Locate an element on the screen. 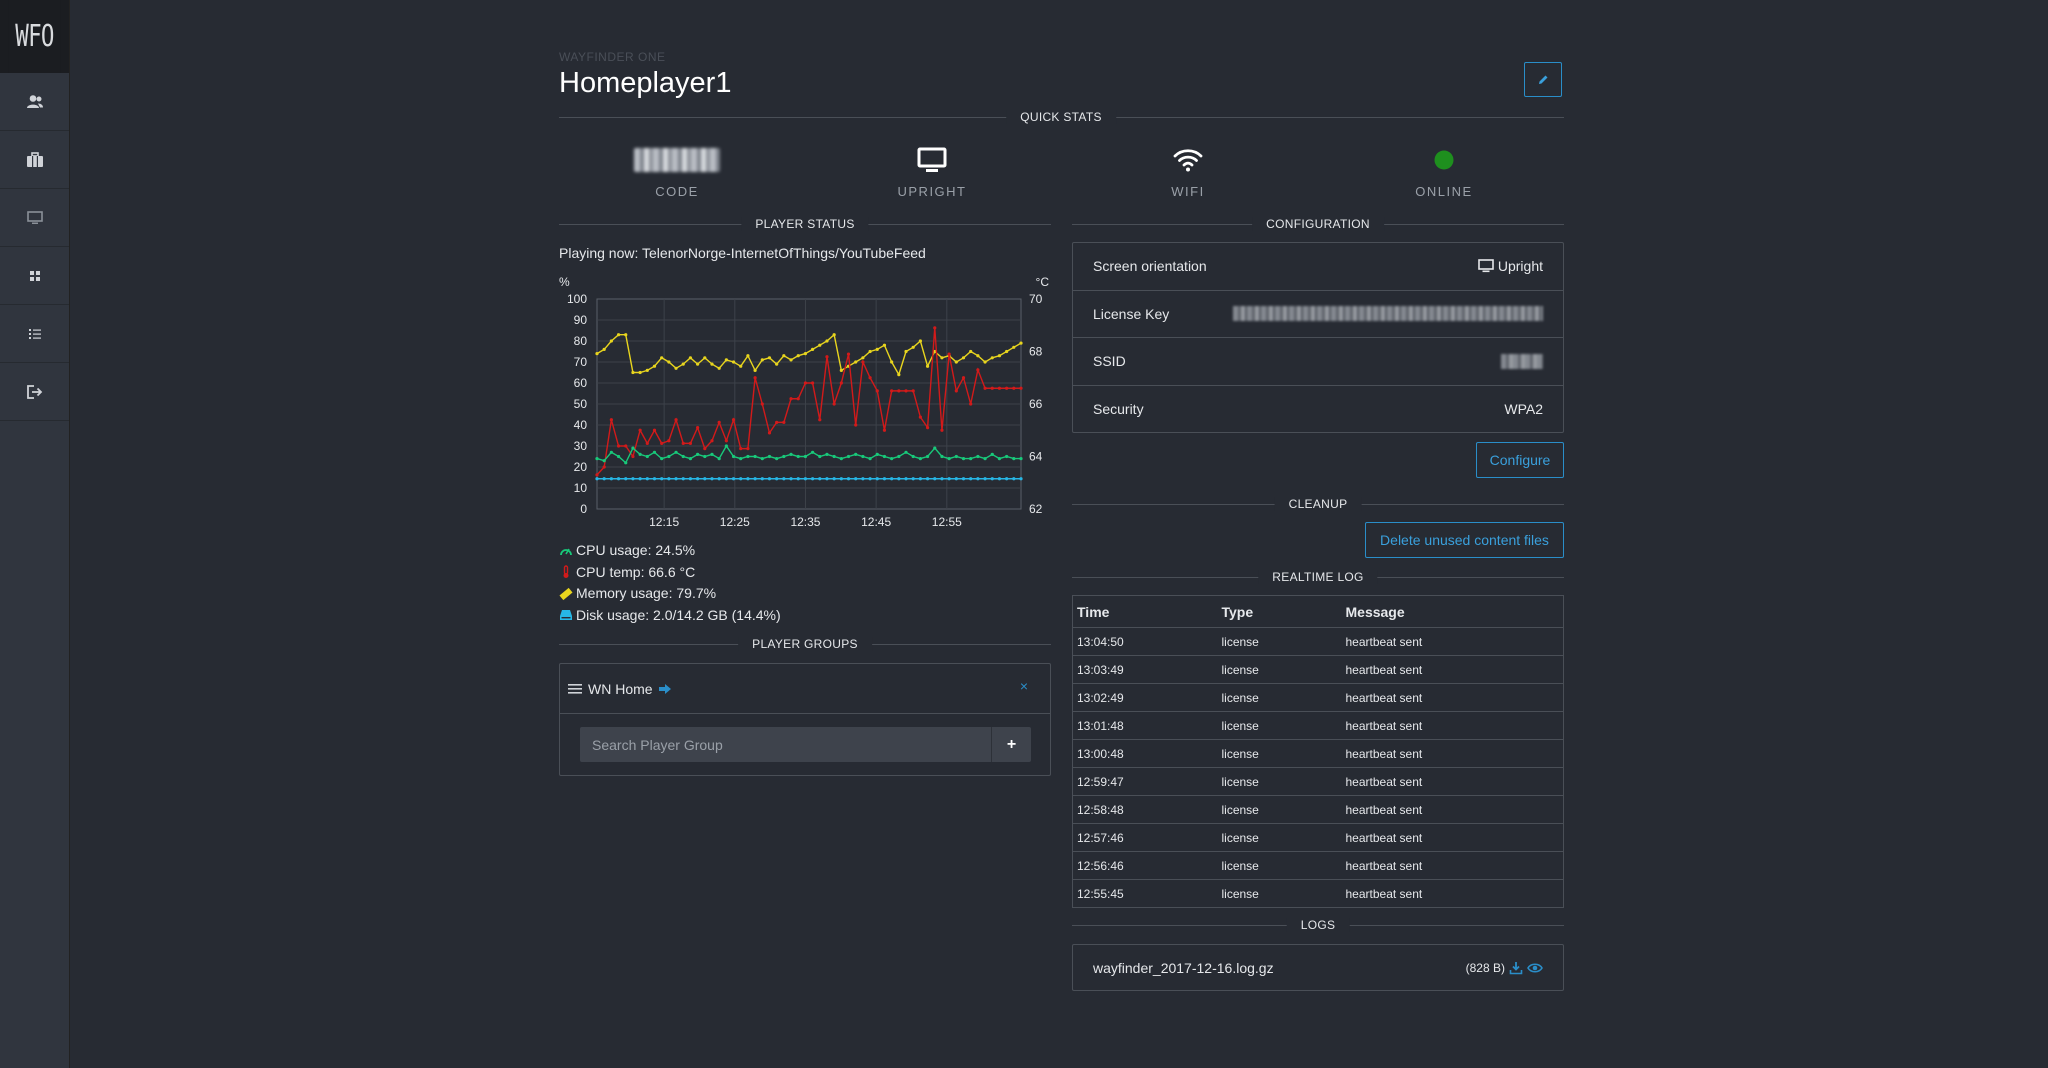 This screenshot has height=1068, width=2048. license-key-redacted is located at coordinates (1388, 314).